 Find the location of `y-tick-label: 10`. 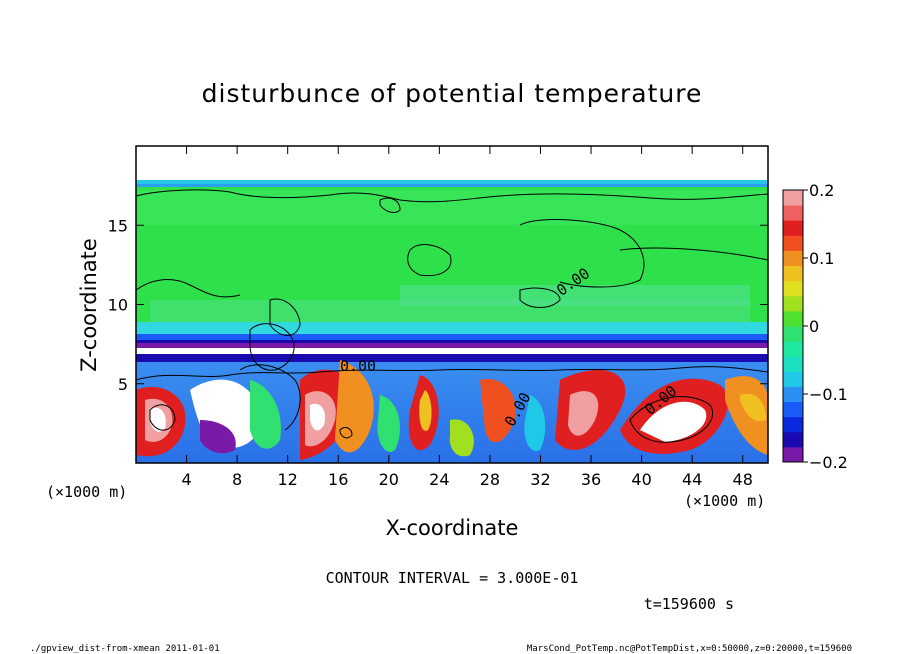

y-tick-label: 10 is located at coordinates (118, 305).